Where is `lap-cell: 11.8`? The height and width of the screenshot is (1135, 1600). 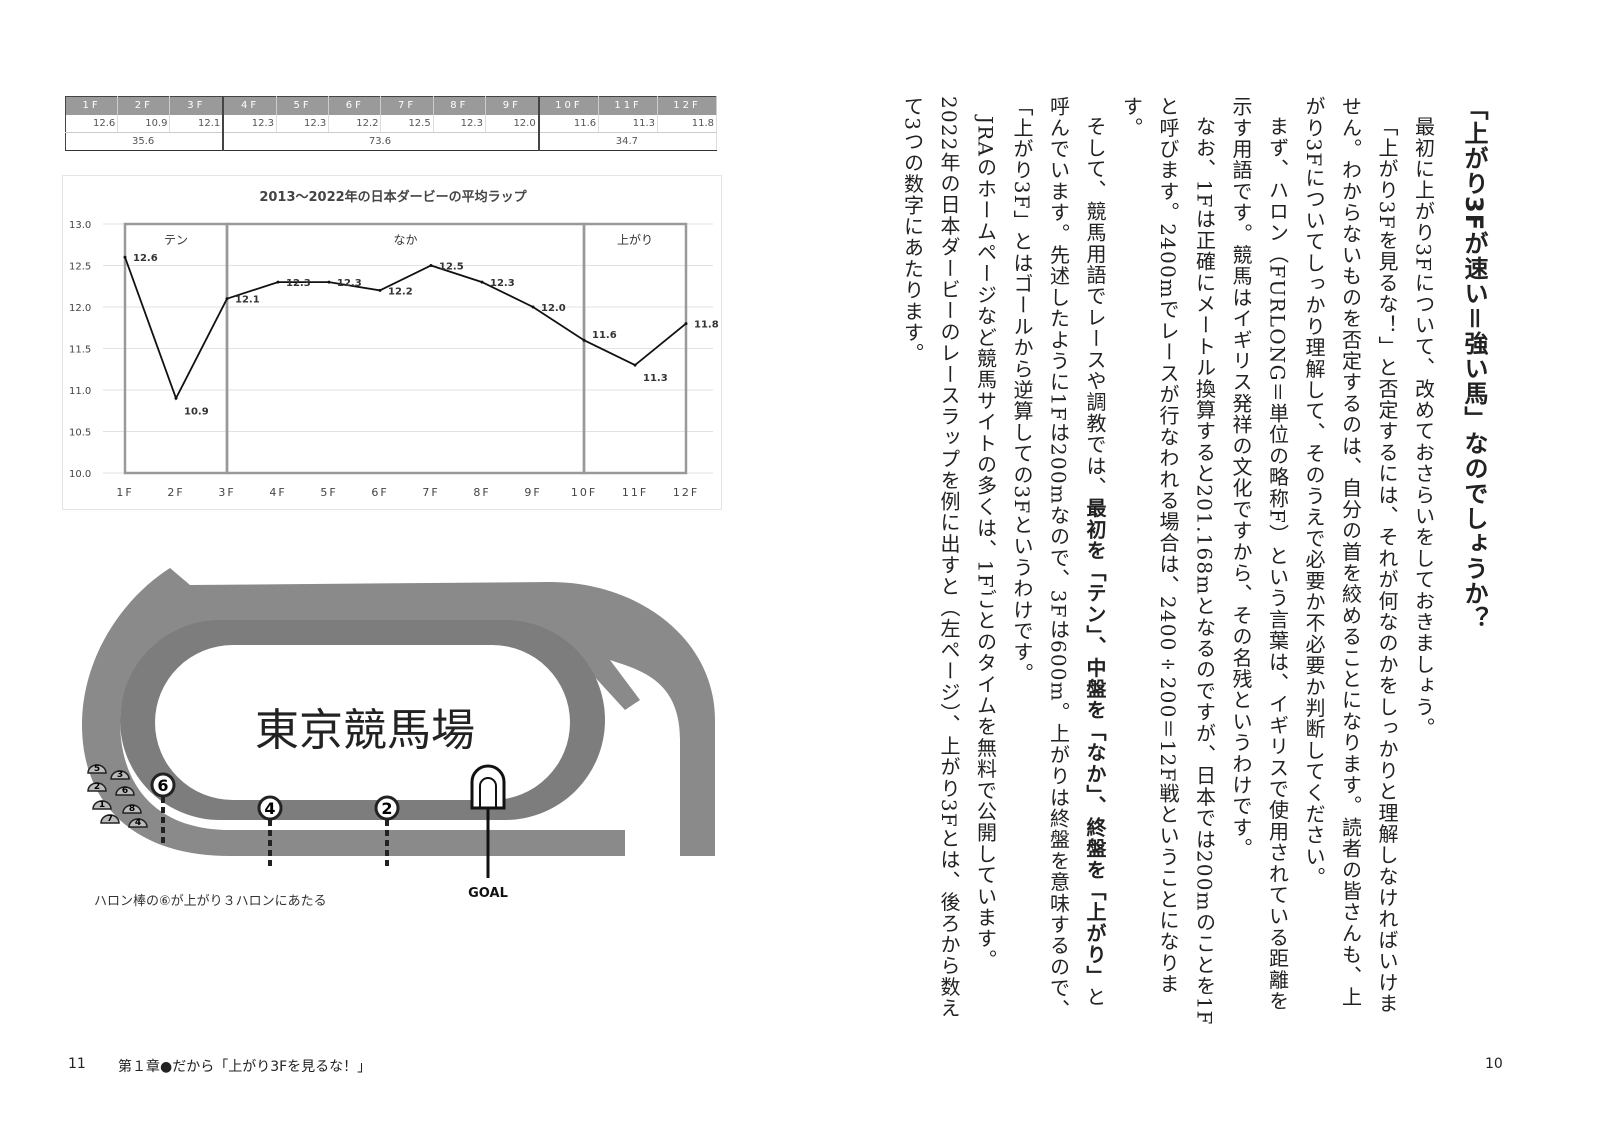 lap-cell: 11.8 is located at coordinates (687, 123).